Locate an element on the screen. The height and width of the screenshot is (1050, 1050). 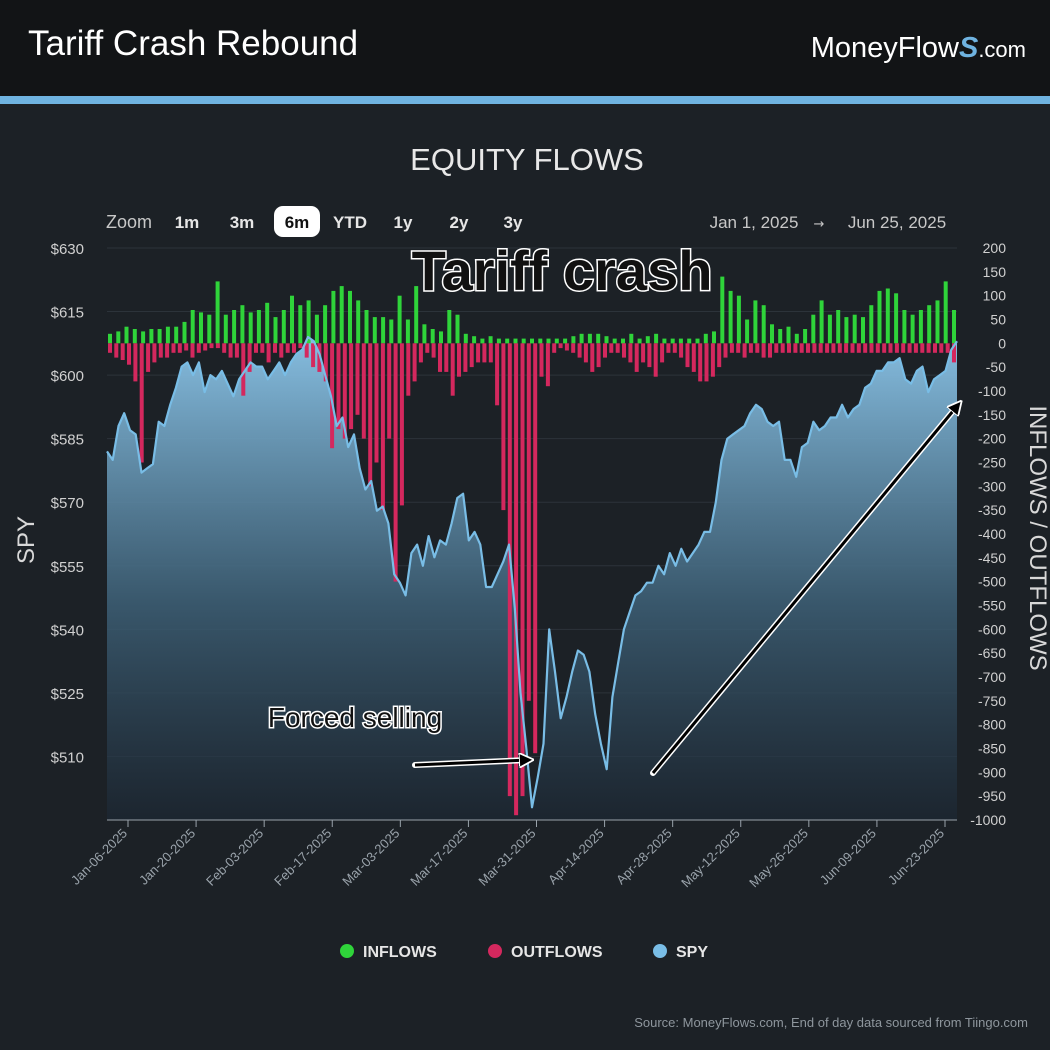
legend-item-inflows: INFLOWS is located at coordinates (400, 952).